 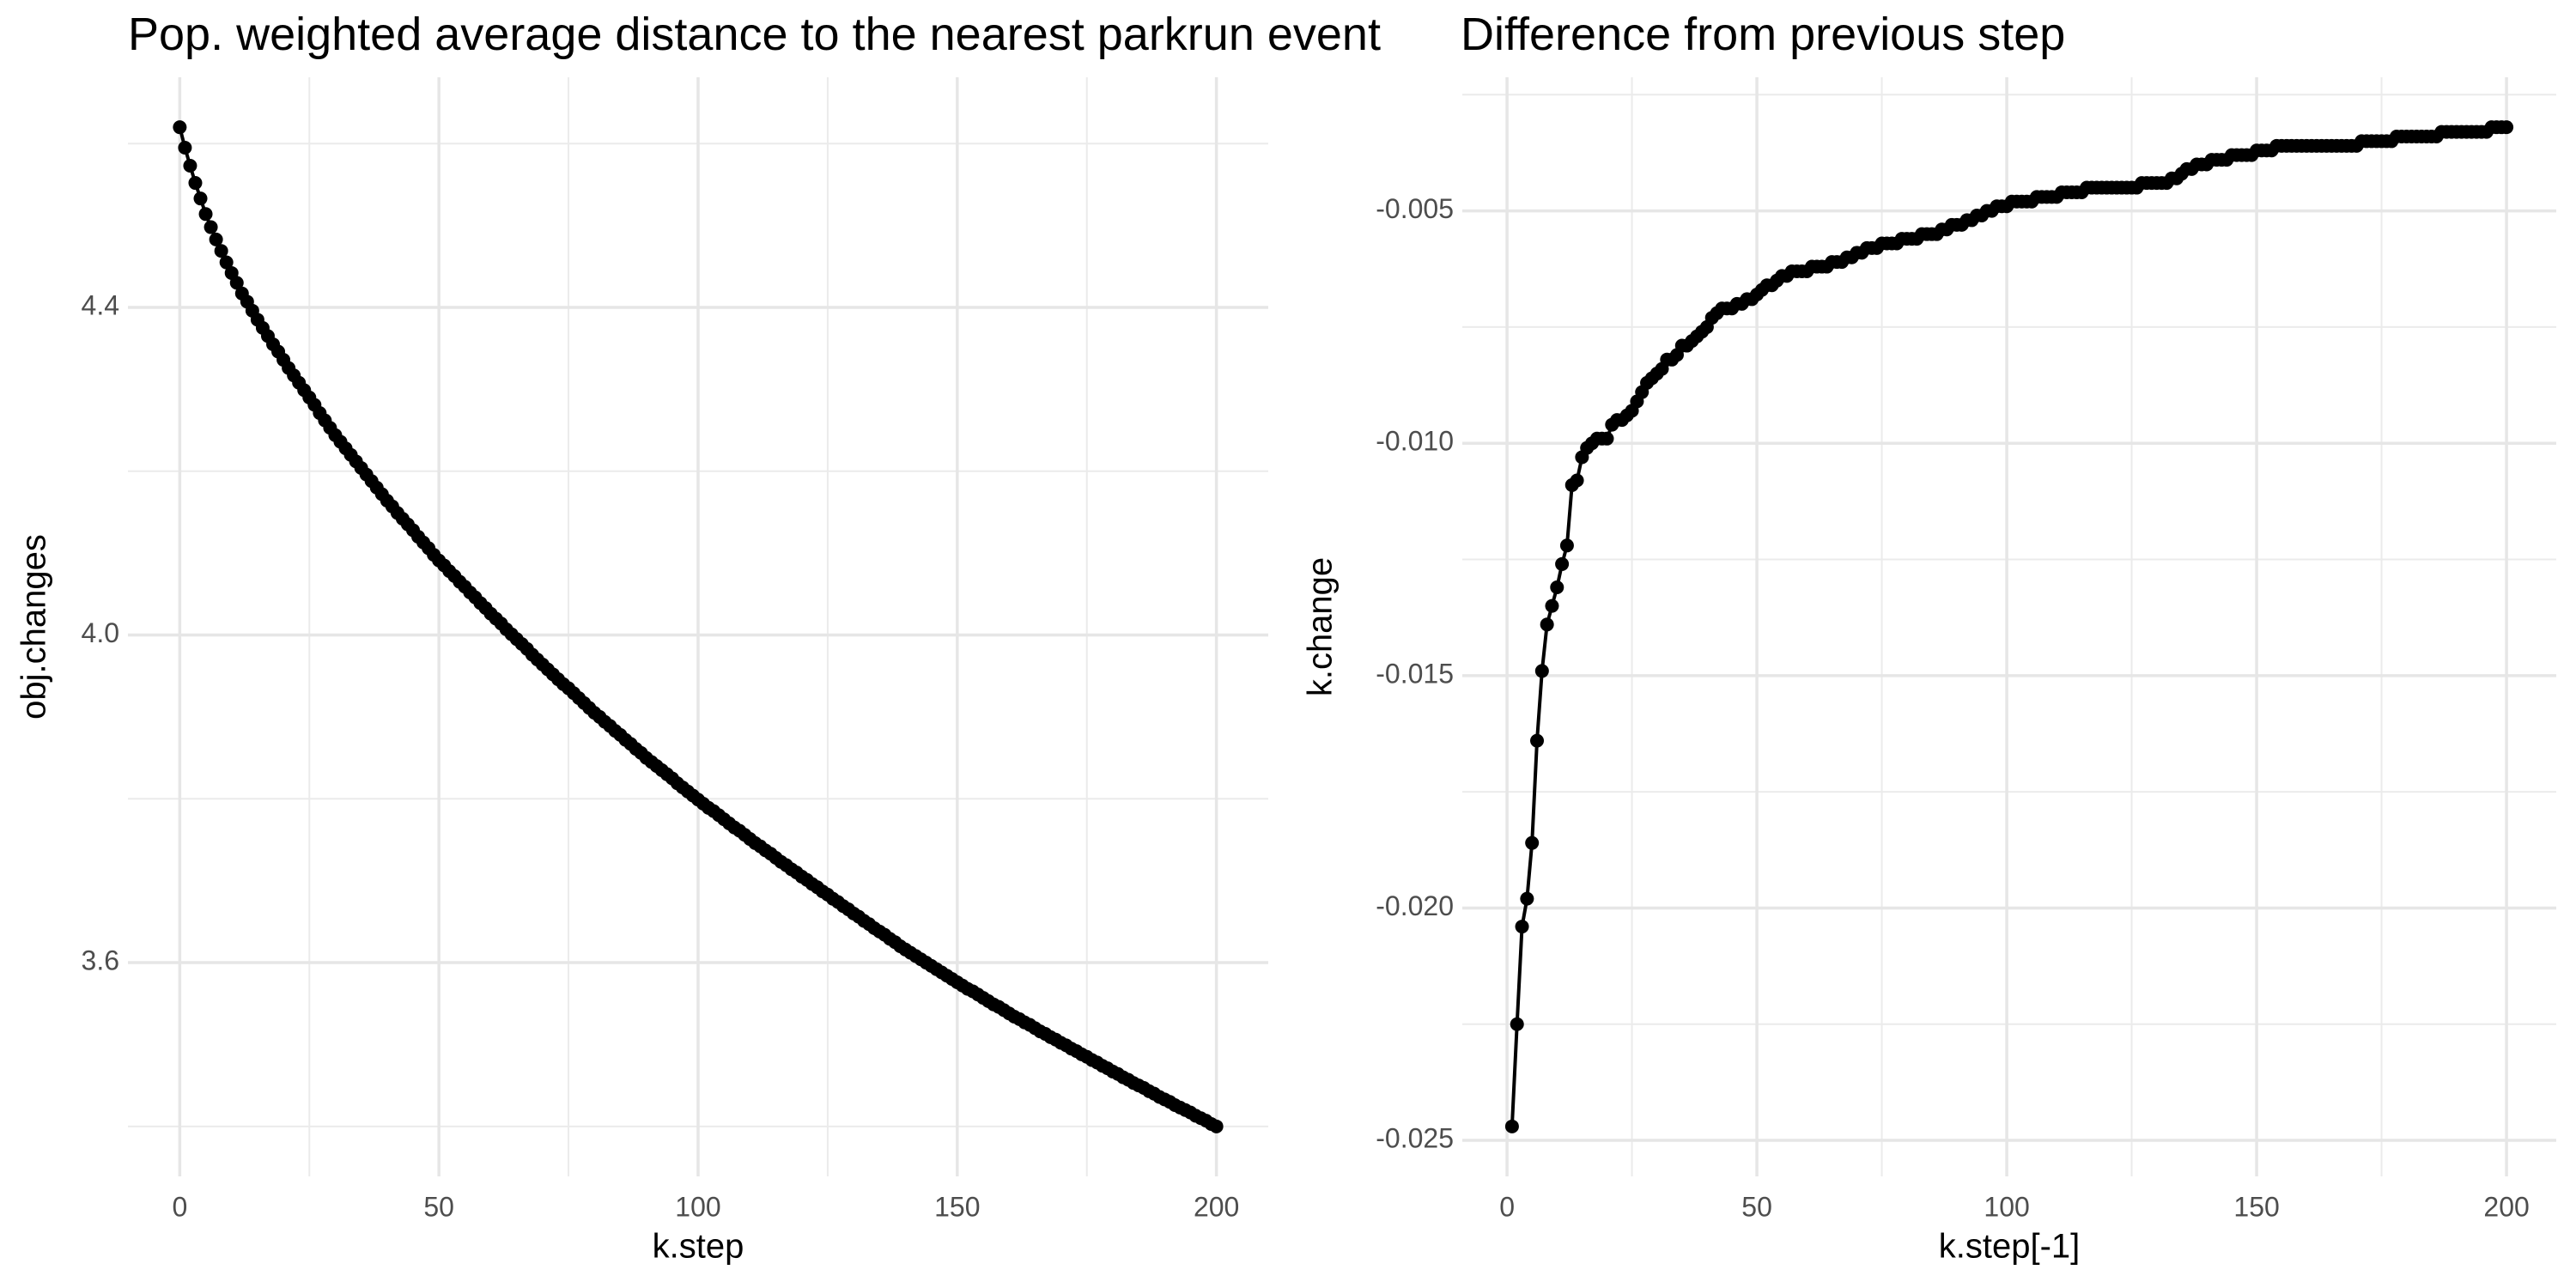 What do you see at coordinates (1763, 34) in the screenshot?
I see `chart-title: Difference from previous step` at bounding box center [1763, 34].